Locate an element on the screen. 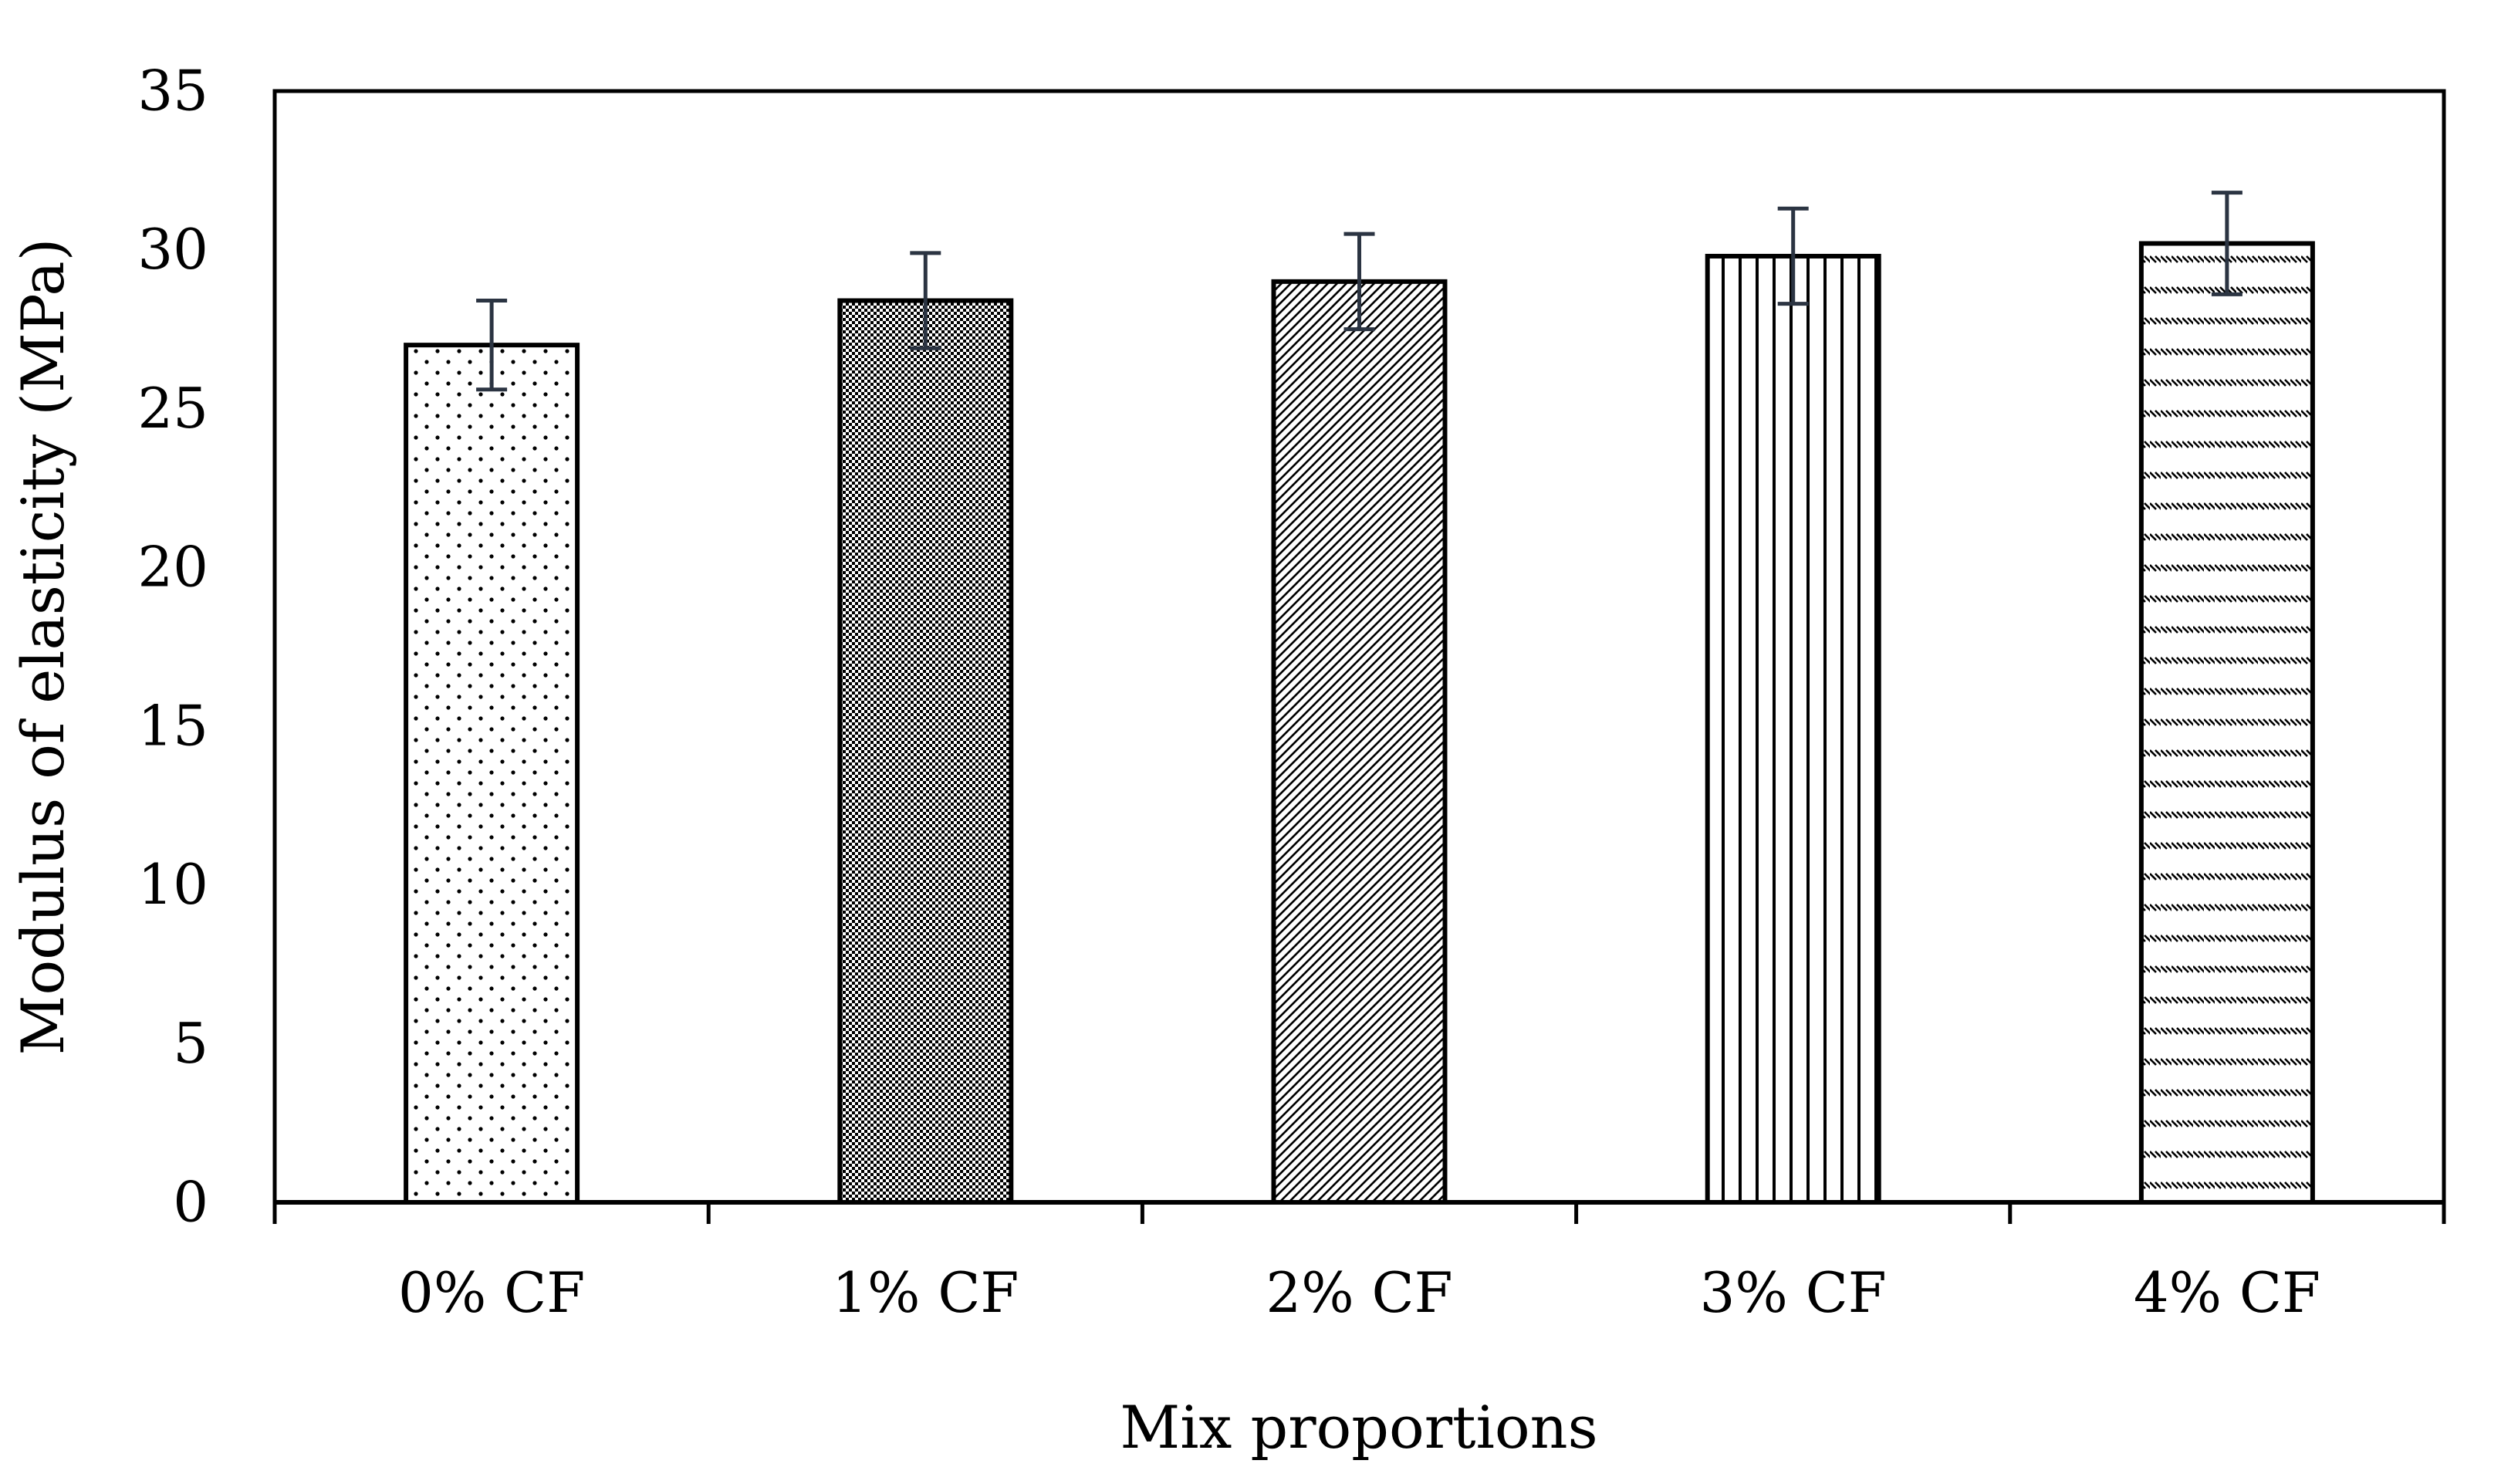 This screenshot has height=1484, width=2501. y-tick-label: 35 is located at coordinates (172, 90).